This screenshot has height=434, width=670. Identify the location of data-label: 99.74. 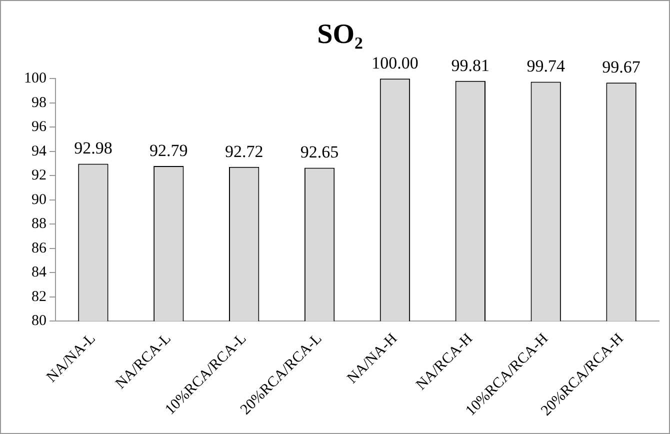
(546, 66).